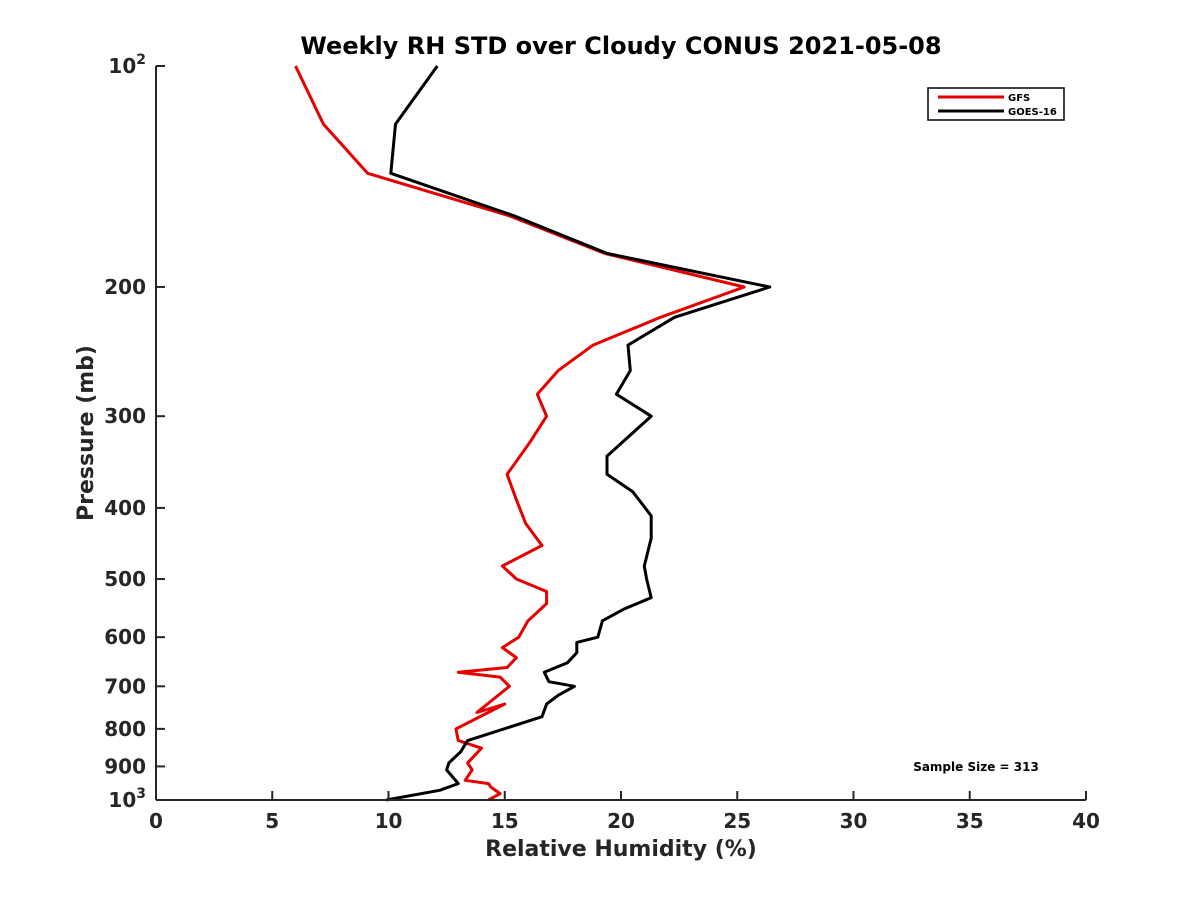  What do you see at coordinates (970, 821) in the screenshot?
I see `x-tick-label: 35` at bounding box center [970, 821].